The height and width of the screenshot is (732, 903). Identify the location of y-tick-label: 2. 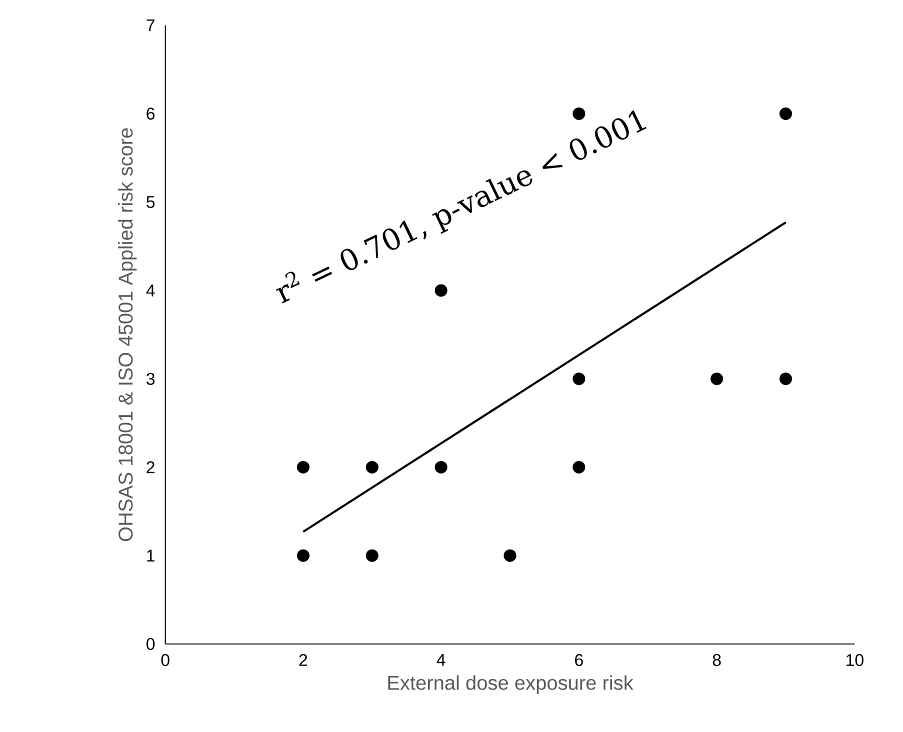
(150, 467).